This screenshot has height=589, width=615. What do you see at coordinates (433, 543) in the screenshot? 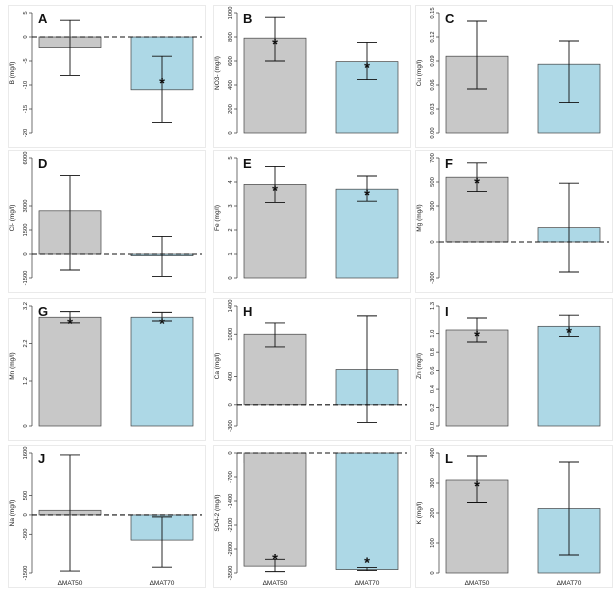
I see `y-tick-label: 100` at bounding box center [433, 543].